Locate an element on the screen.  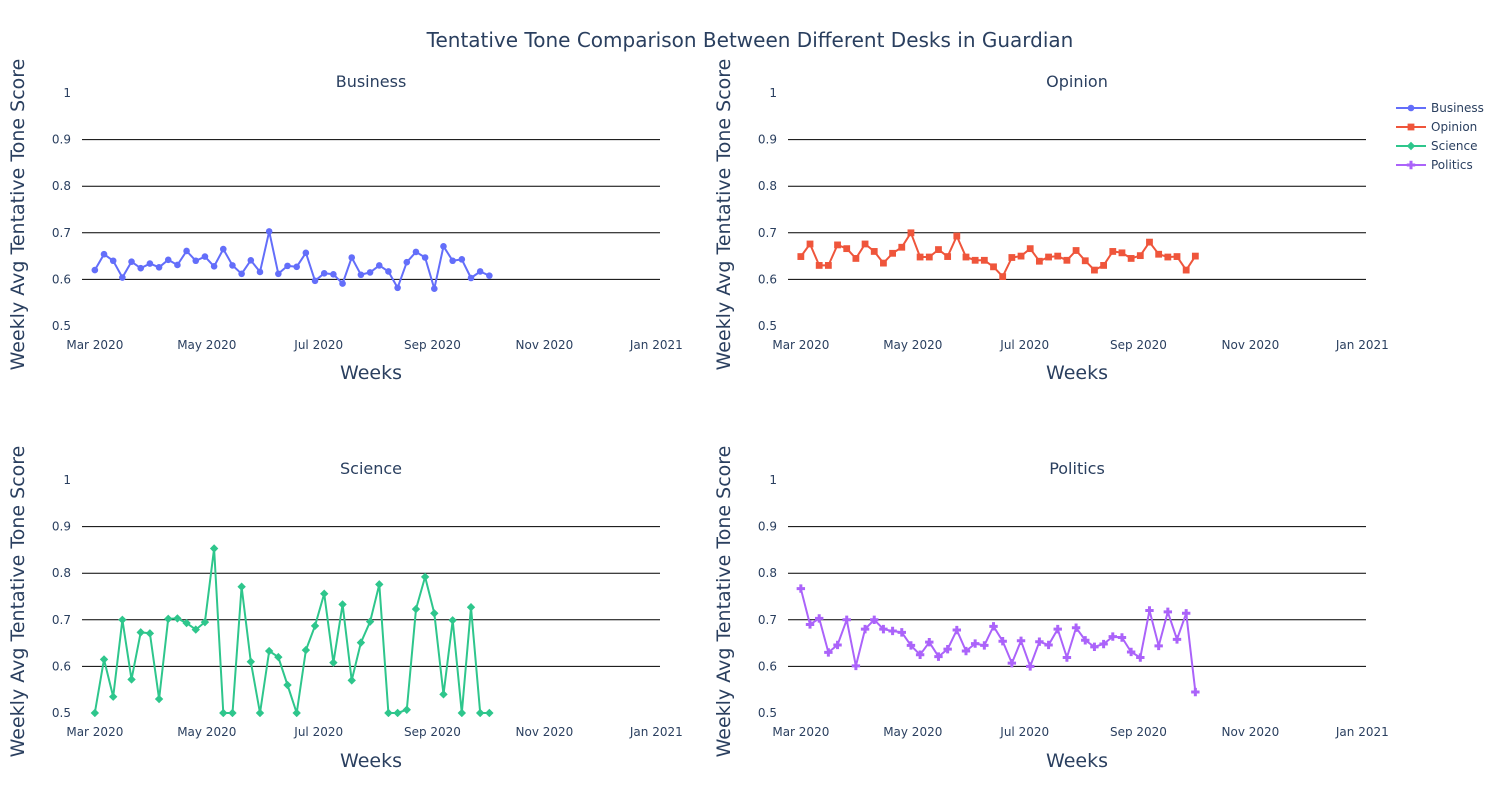
legend-item-business: Business is located at coordinates (1440, 108).